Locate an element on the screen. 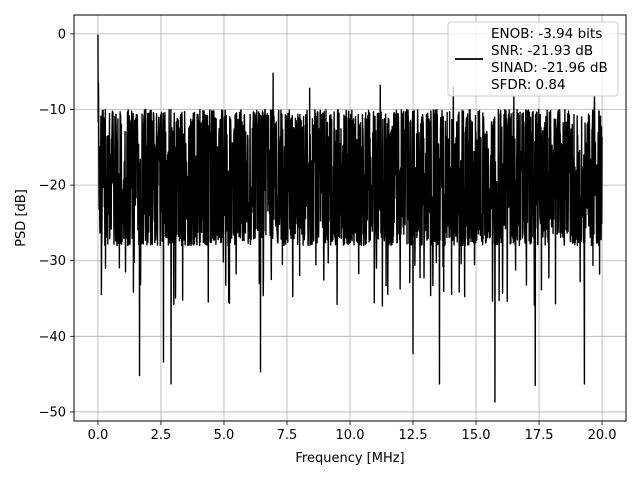 The width and height of the screenshot is (640, 480). x-tick-label: 15.0 is located at coordinates (476, 435).